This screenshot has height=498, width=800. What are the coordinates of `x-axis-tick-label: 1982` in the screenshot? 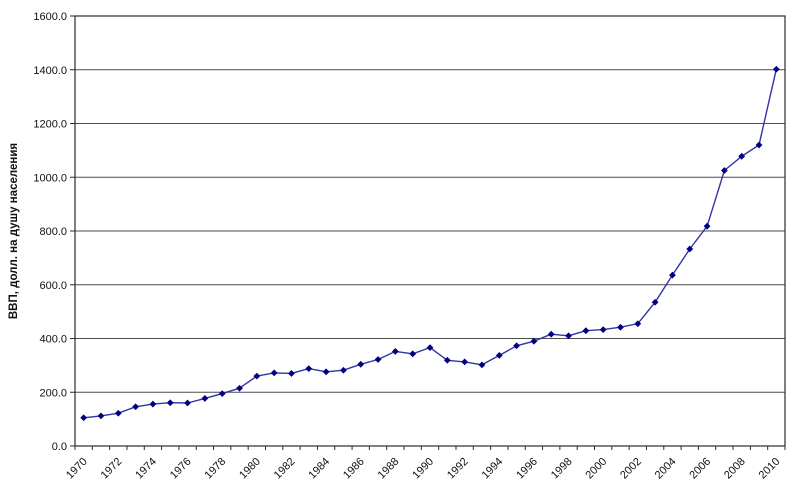 It's located at (285, 469).